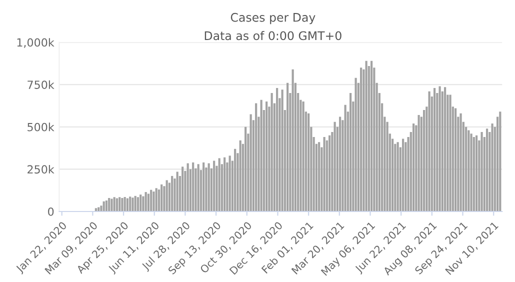 Image resolution: width=515 pixels, height=282 pixels. Describe the element at coordinates (273, 18) in the screenshot. I see `chart-title: Cases per Day` at that location.